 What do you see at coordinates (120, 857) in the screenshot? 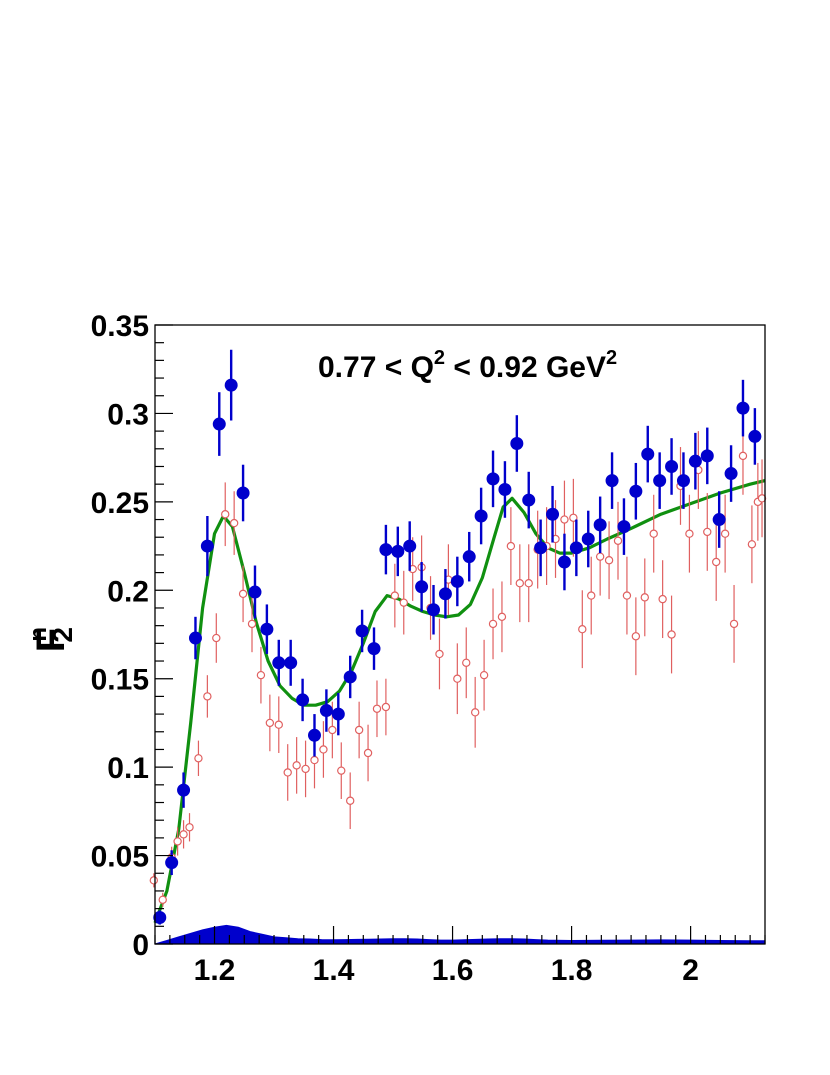
I see `y-tick-label: 0.05` at bounding box center [120, 857].